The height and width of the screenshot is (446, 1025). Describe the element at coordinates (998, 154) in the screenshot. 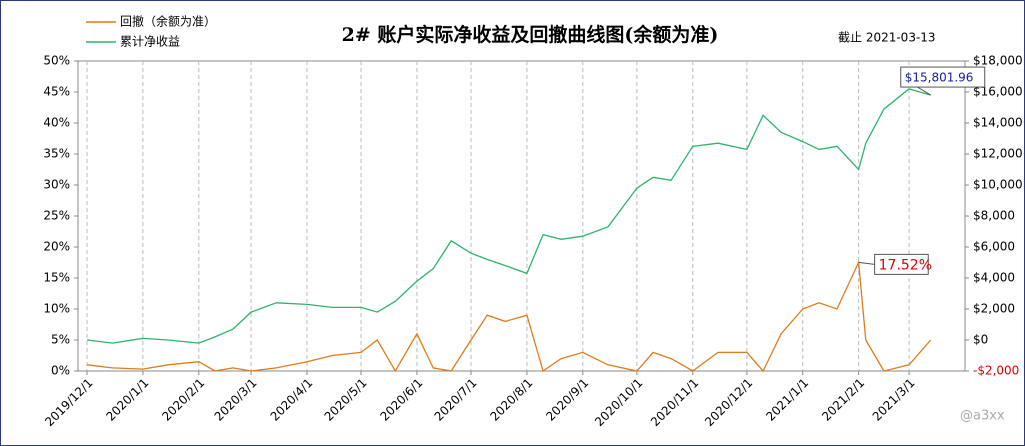

I see `y2-tick-label: $12,000` at that location.